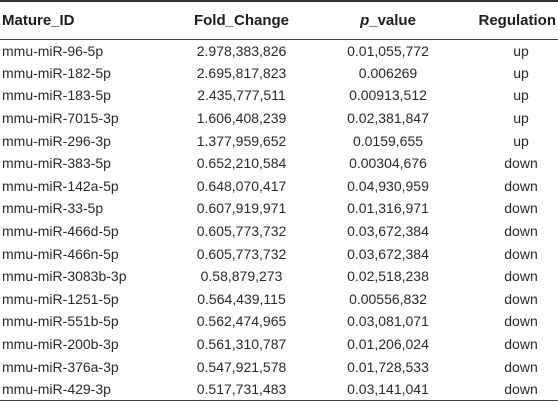 The image size is (558, 402). What do you see at coordinates (56, 72) in the screenshot?
I see `cell-mature-id: mmu-miR-182-5p` at bounding box center [56, 72].